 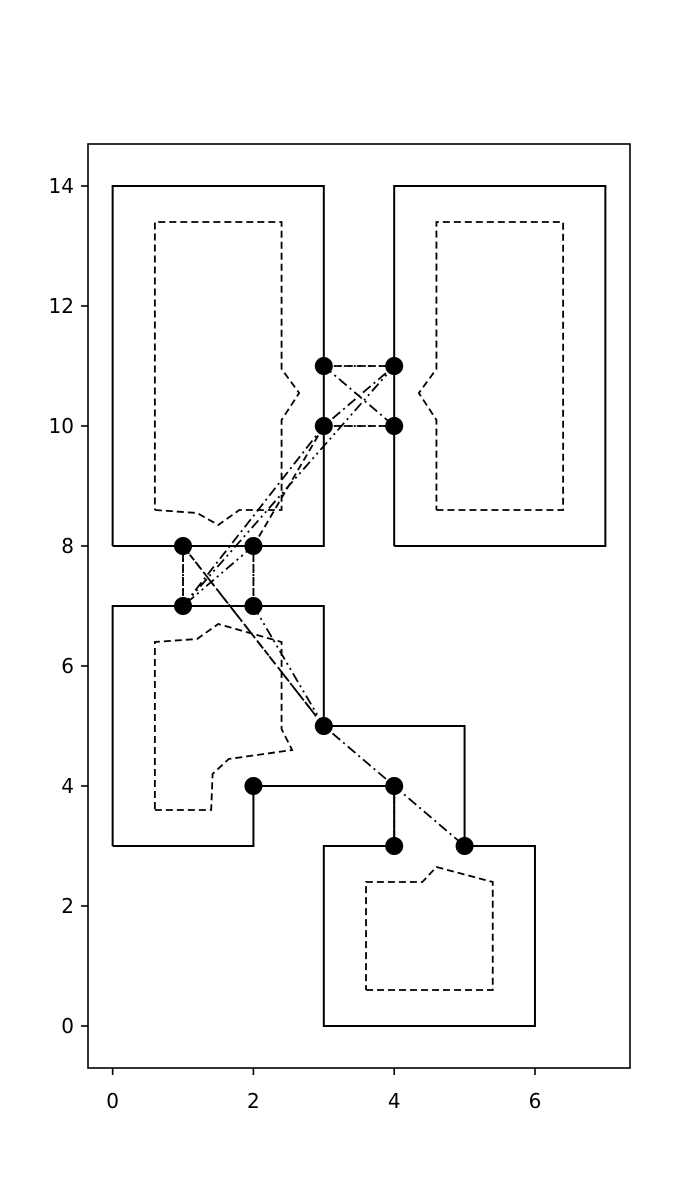 What do you see at coordinates (535, 1101) in the screenshot?
I see `x-tick-label: 6` at bounding box center [535, 1101].